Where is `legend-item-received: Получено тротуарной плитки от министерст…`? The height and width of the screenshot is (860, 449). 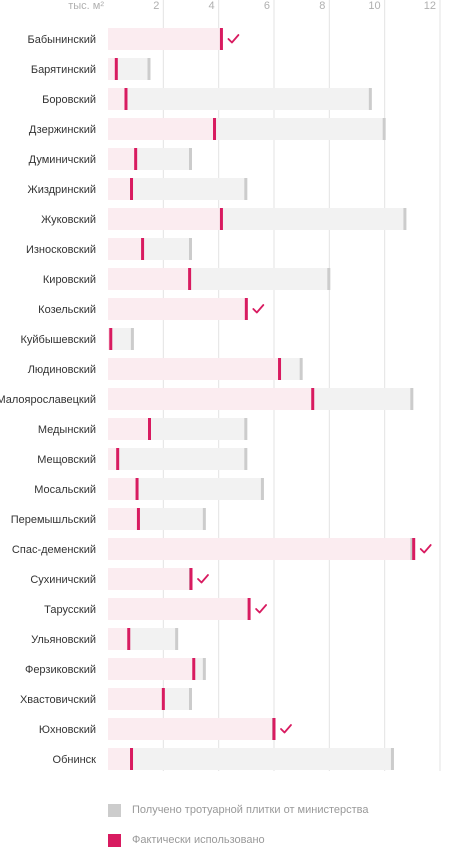
legend-item-received: Получено тротуарной плитки от министерст… is located at coordinates (275, 810).